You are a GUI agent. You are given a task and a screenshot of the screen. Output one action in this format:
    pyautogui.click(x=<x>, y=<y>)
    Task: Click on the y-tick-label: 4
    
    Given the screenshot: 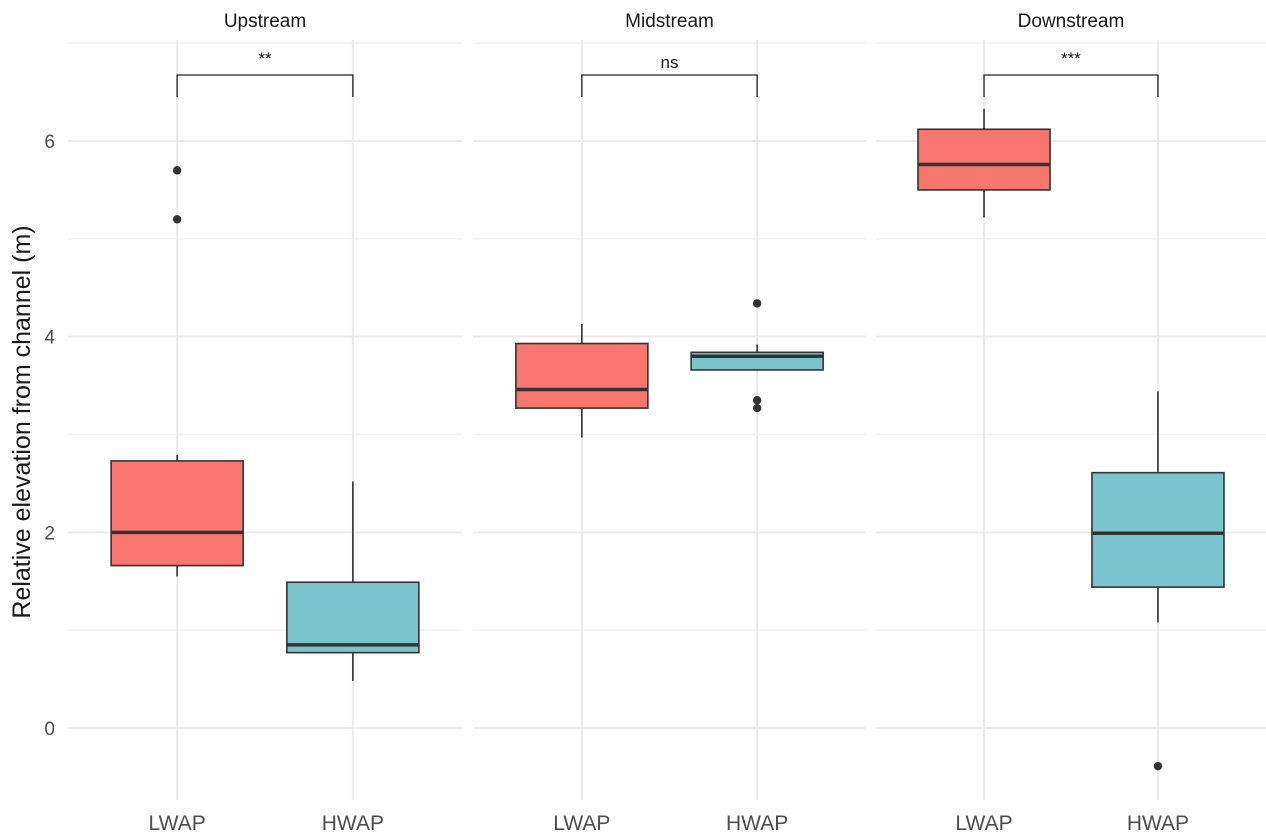 What is the action you would take?
    pyautogui.click(x=49, y=338)
    